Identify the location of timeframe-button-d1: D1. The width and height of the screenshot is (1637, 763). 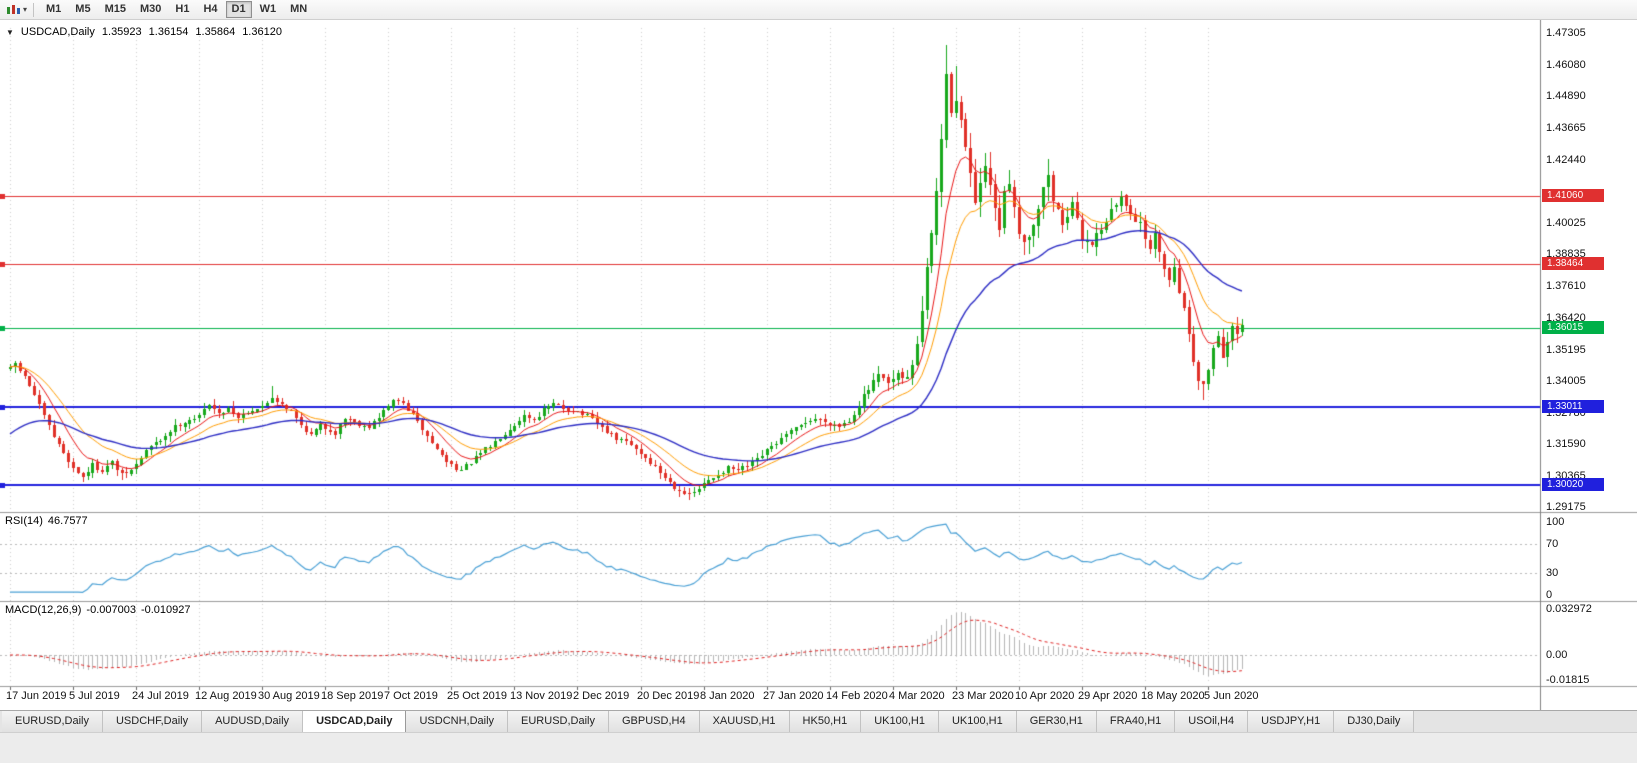
(238, 9).